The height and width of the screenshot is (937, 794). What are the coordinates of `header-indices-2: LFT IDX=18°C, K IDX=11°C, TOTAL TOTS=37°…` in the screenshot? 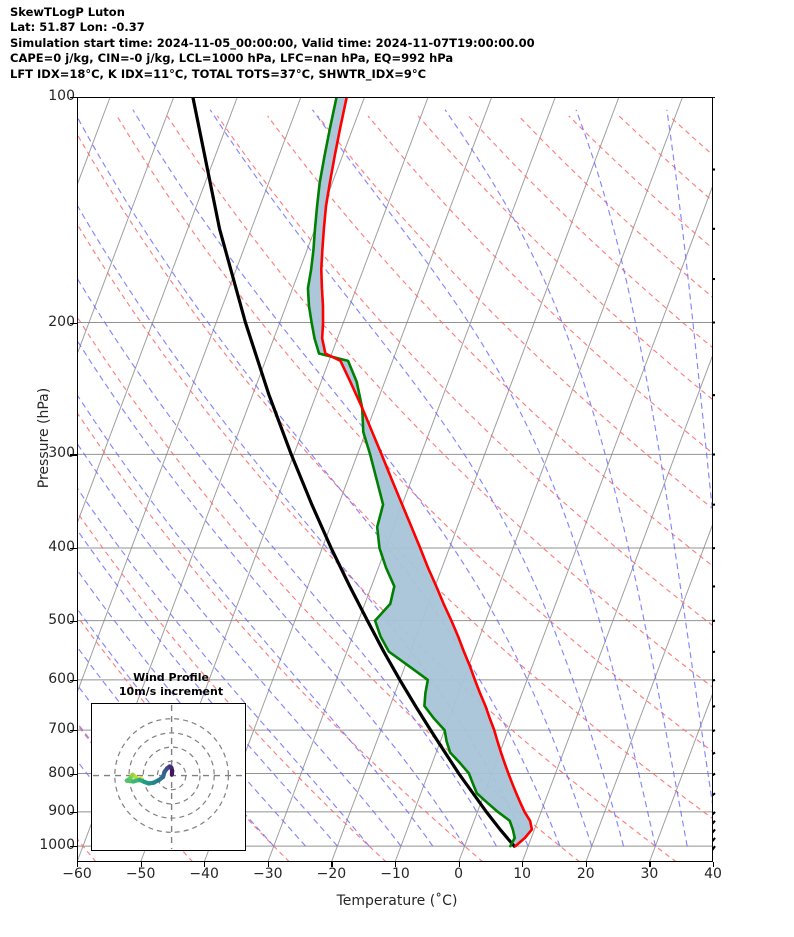 It's located at (218, 73).